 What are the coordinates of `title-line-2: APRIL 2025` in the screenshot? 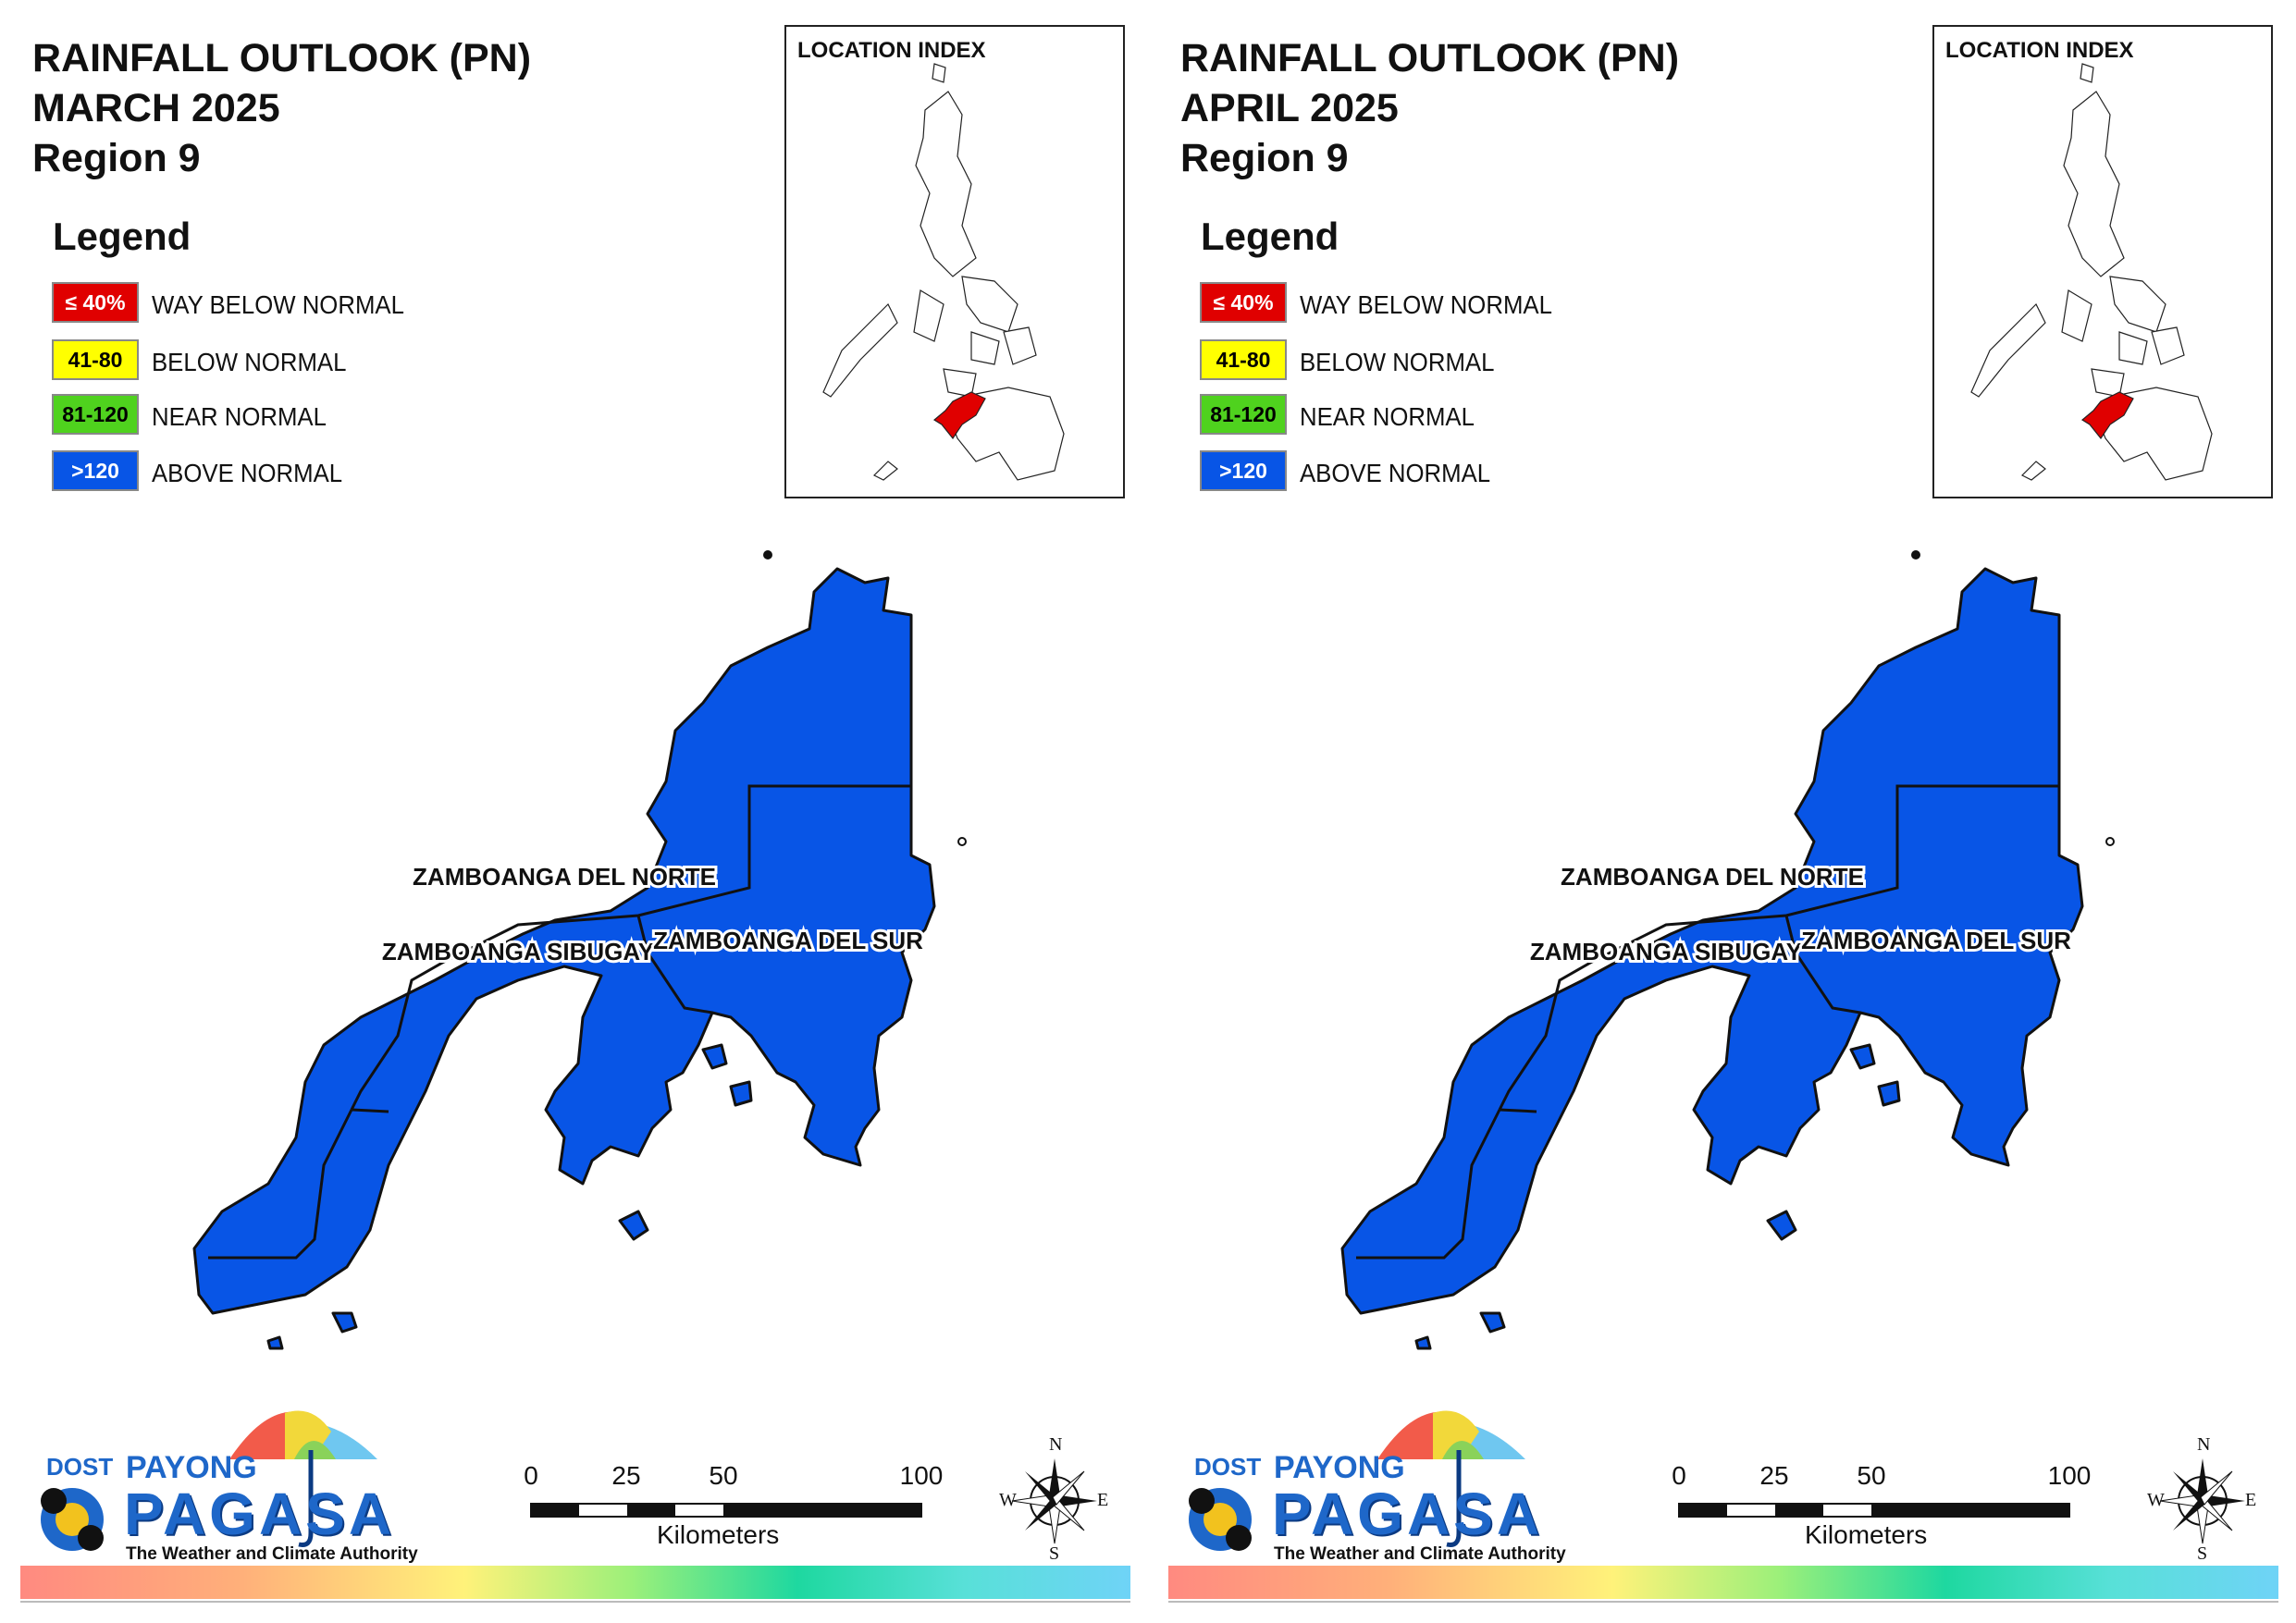 It's located at (1289, 108).